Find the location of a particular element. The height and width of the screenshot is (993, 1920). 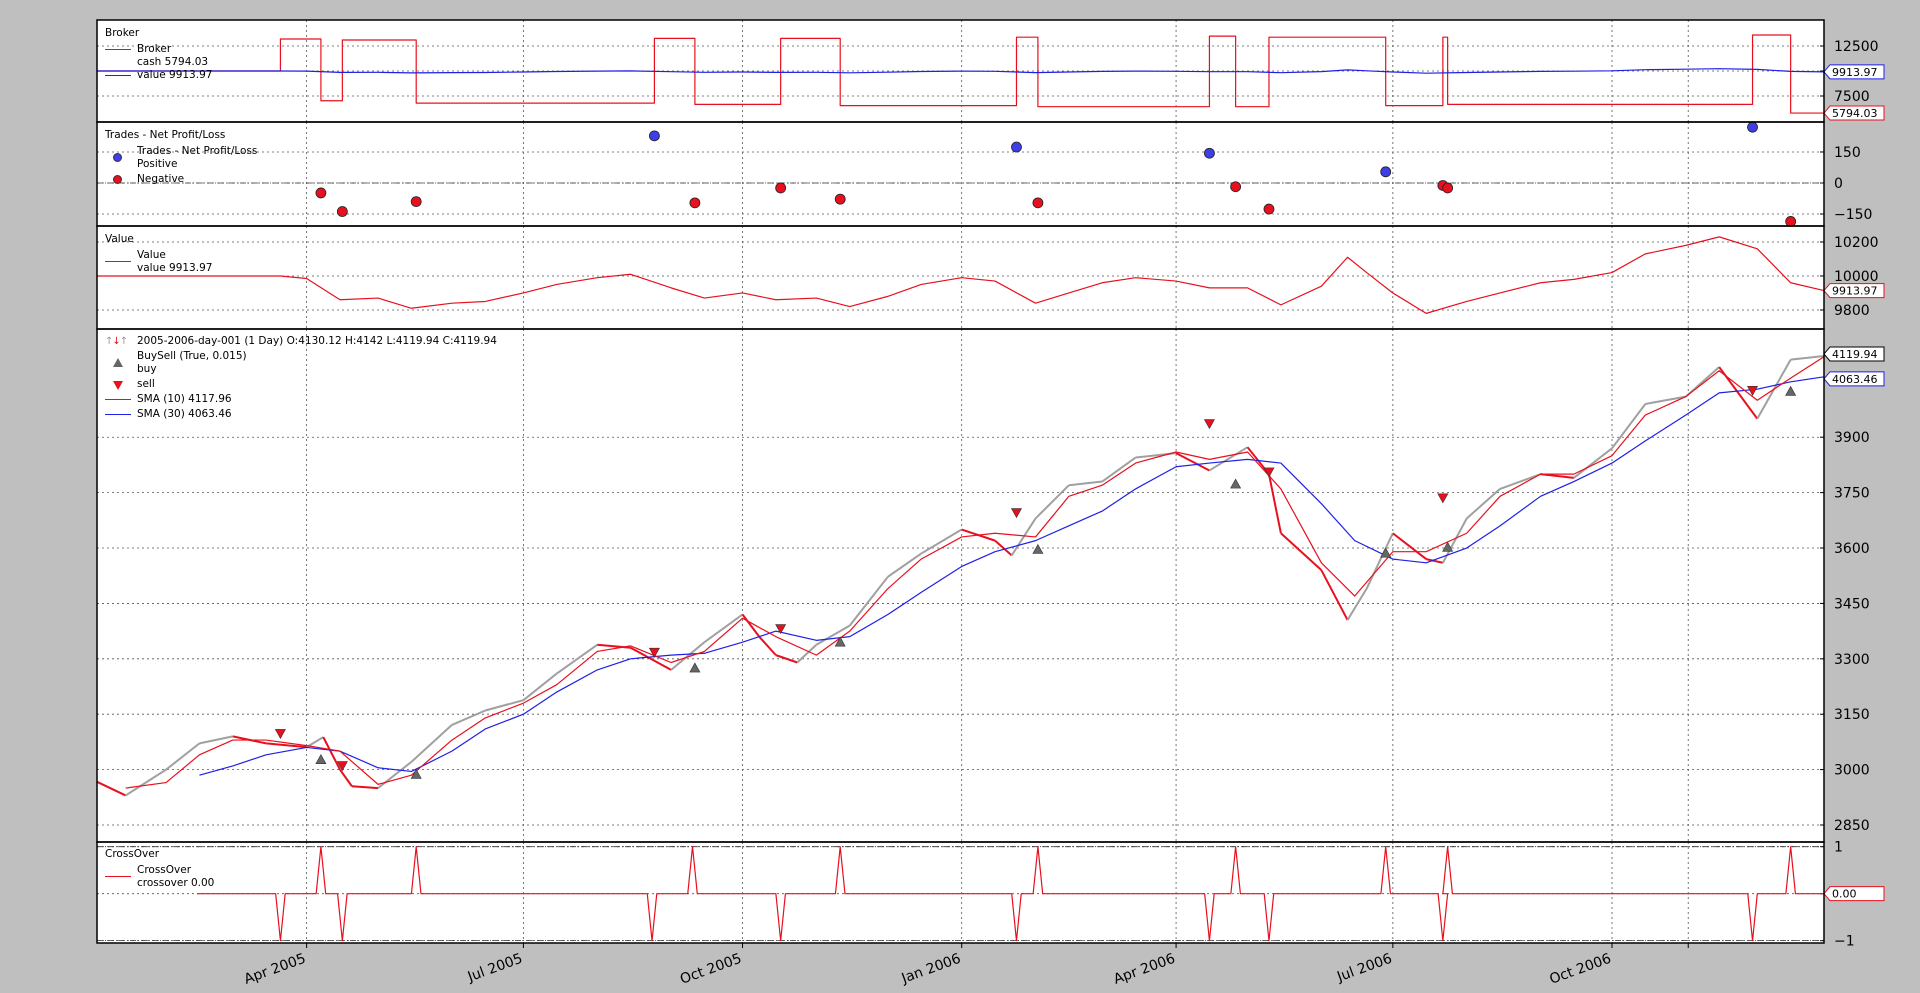

legend-header: Broker is located at coordinates (154, 49).